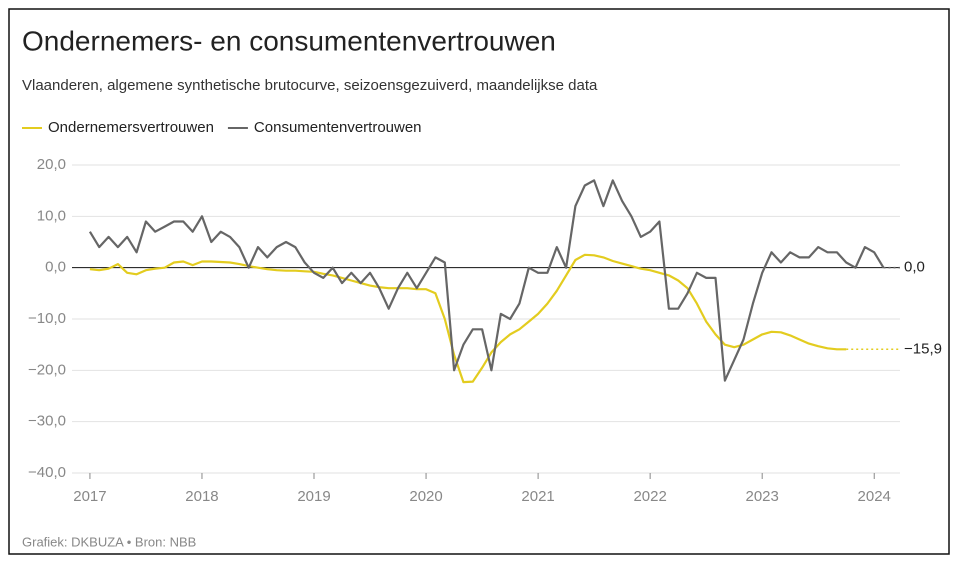 This screenshot has width=958, height=563. I want to click on end-label: −15,9, so click(923, 348).